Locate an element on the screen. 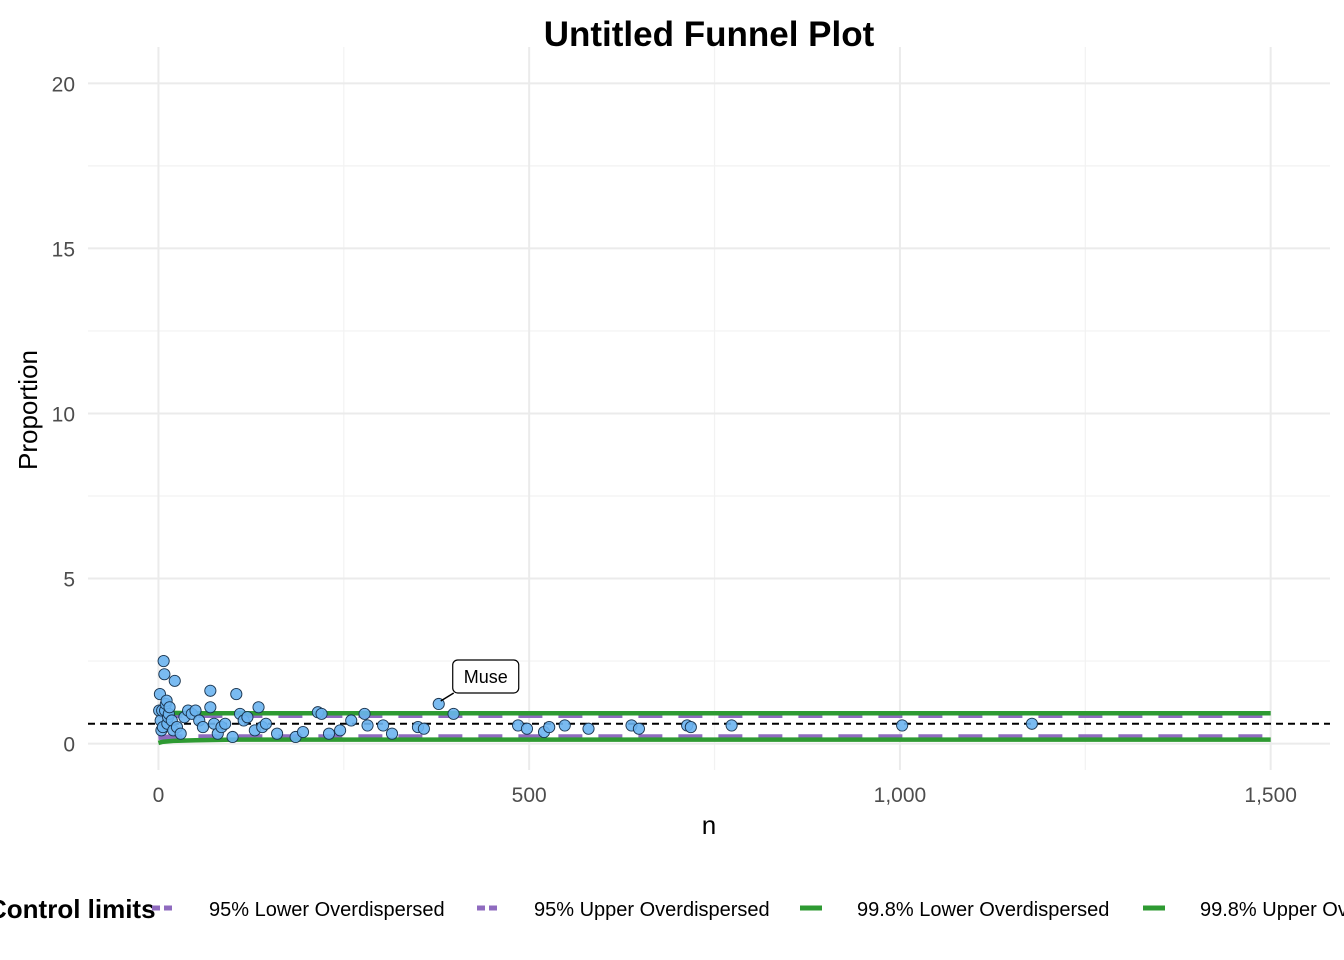  x-tick-label: 1,000 is located at coordinates (900, 795).